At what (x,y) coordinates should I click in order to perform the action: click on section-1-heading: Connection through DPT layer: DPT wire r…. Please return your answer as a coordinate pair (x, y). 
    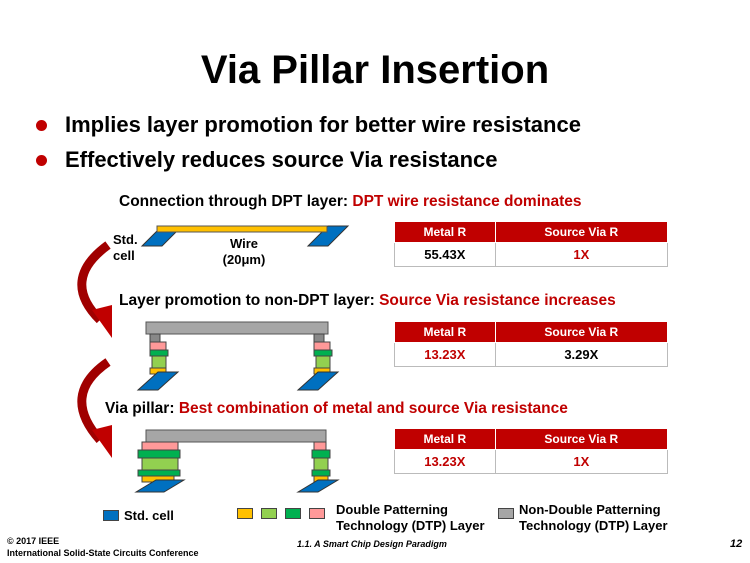
    Looking at the image, I should click on (350, 201).